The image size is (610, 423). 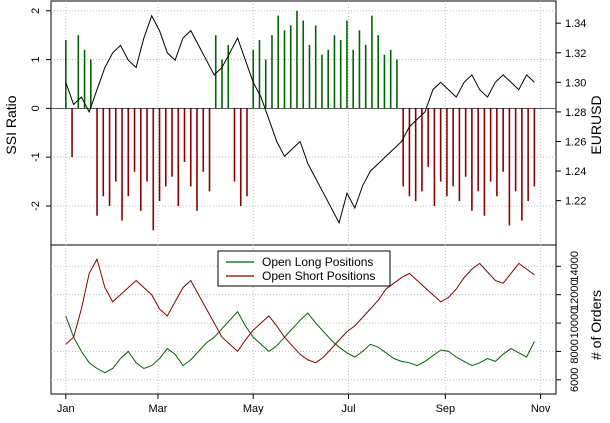 I want to click on y-orders-tick-label: 12000, so click(x=575, y=294).